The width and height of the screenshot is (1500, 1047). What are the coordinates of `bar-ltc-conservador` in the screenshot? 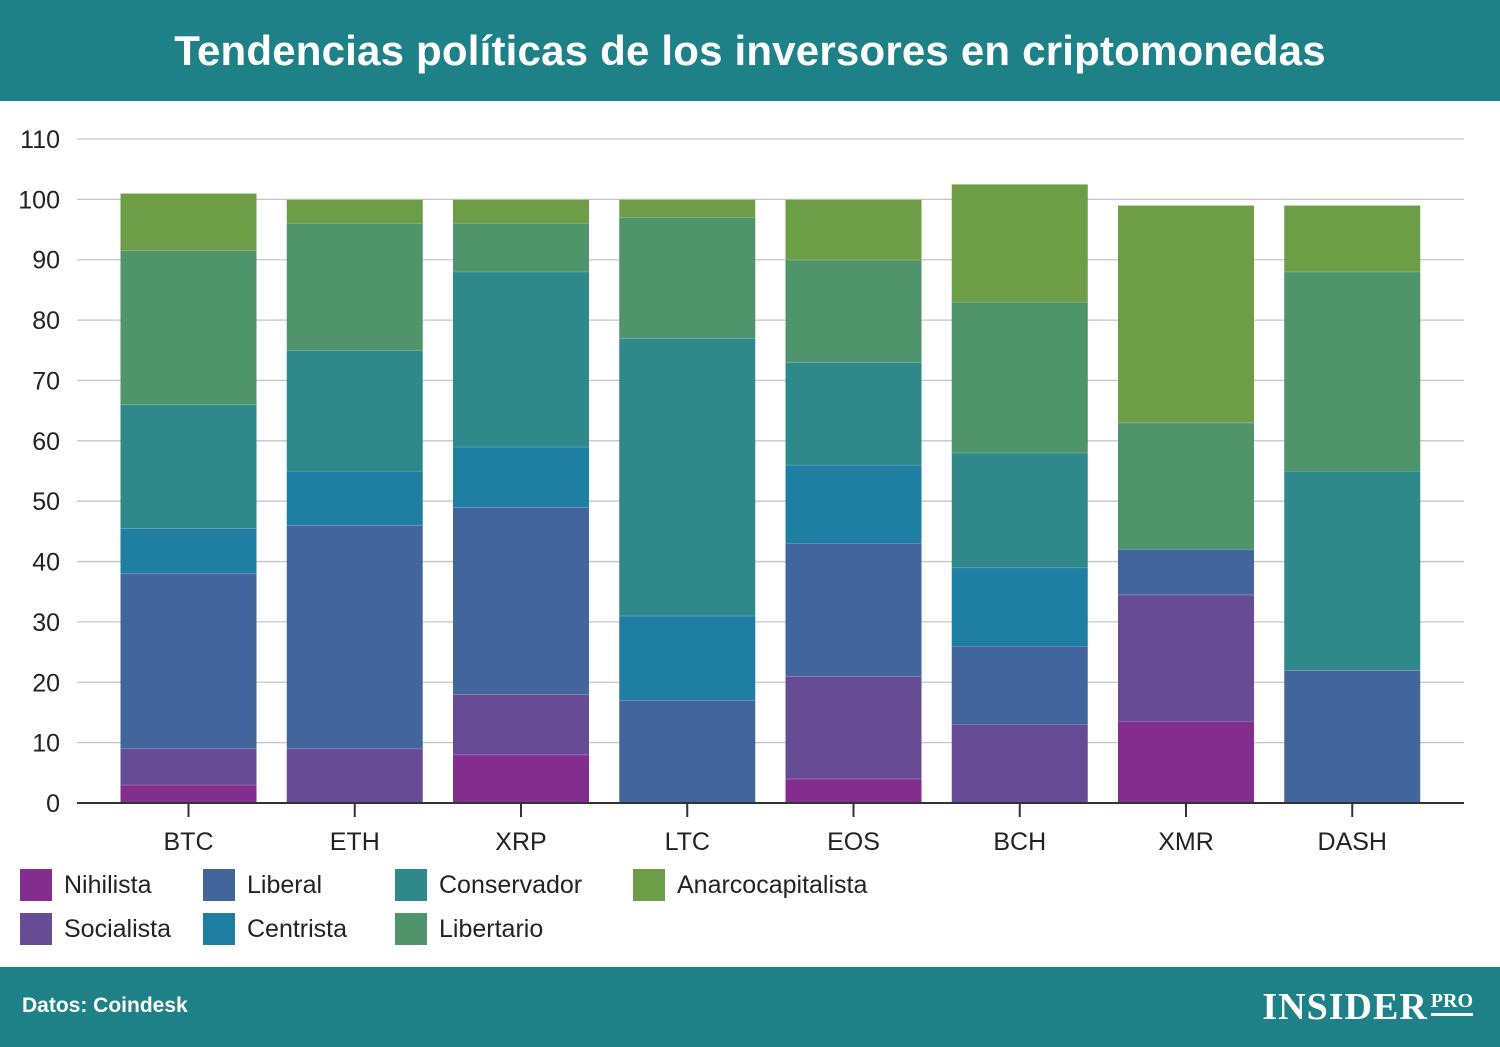 It's located at (687, 477).